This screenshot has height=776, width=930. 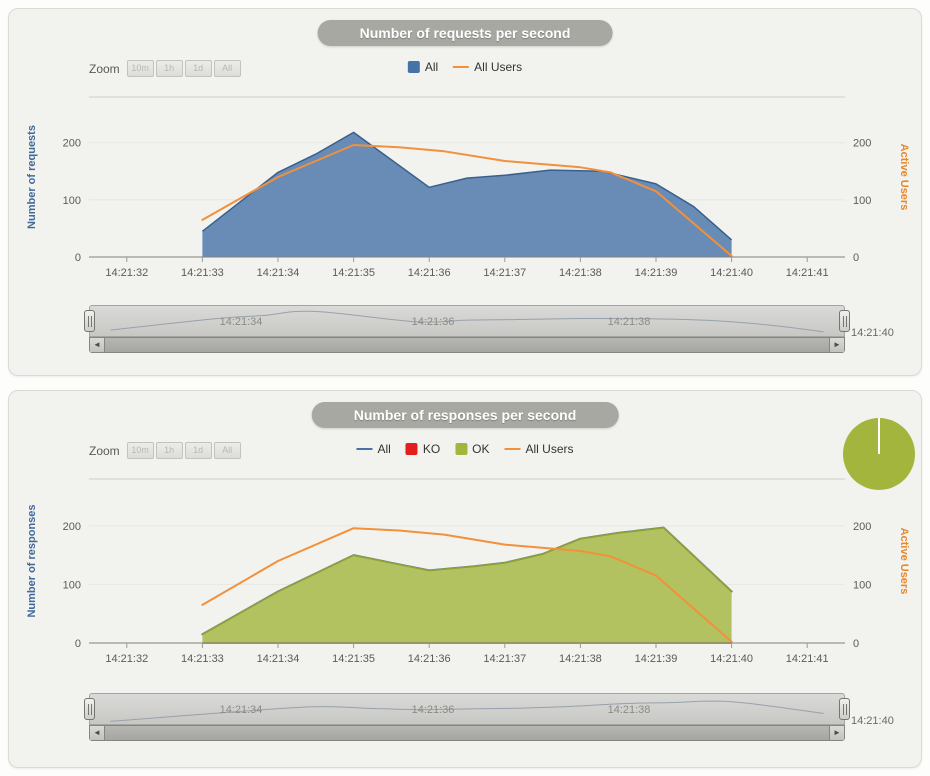 I want to click on series-edge-ok, so click(x=467, y=580).